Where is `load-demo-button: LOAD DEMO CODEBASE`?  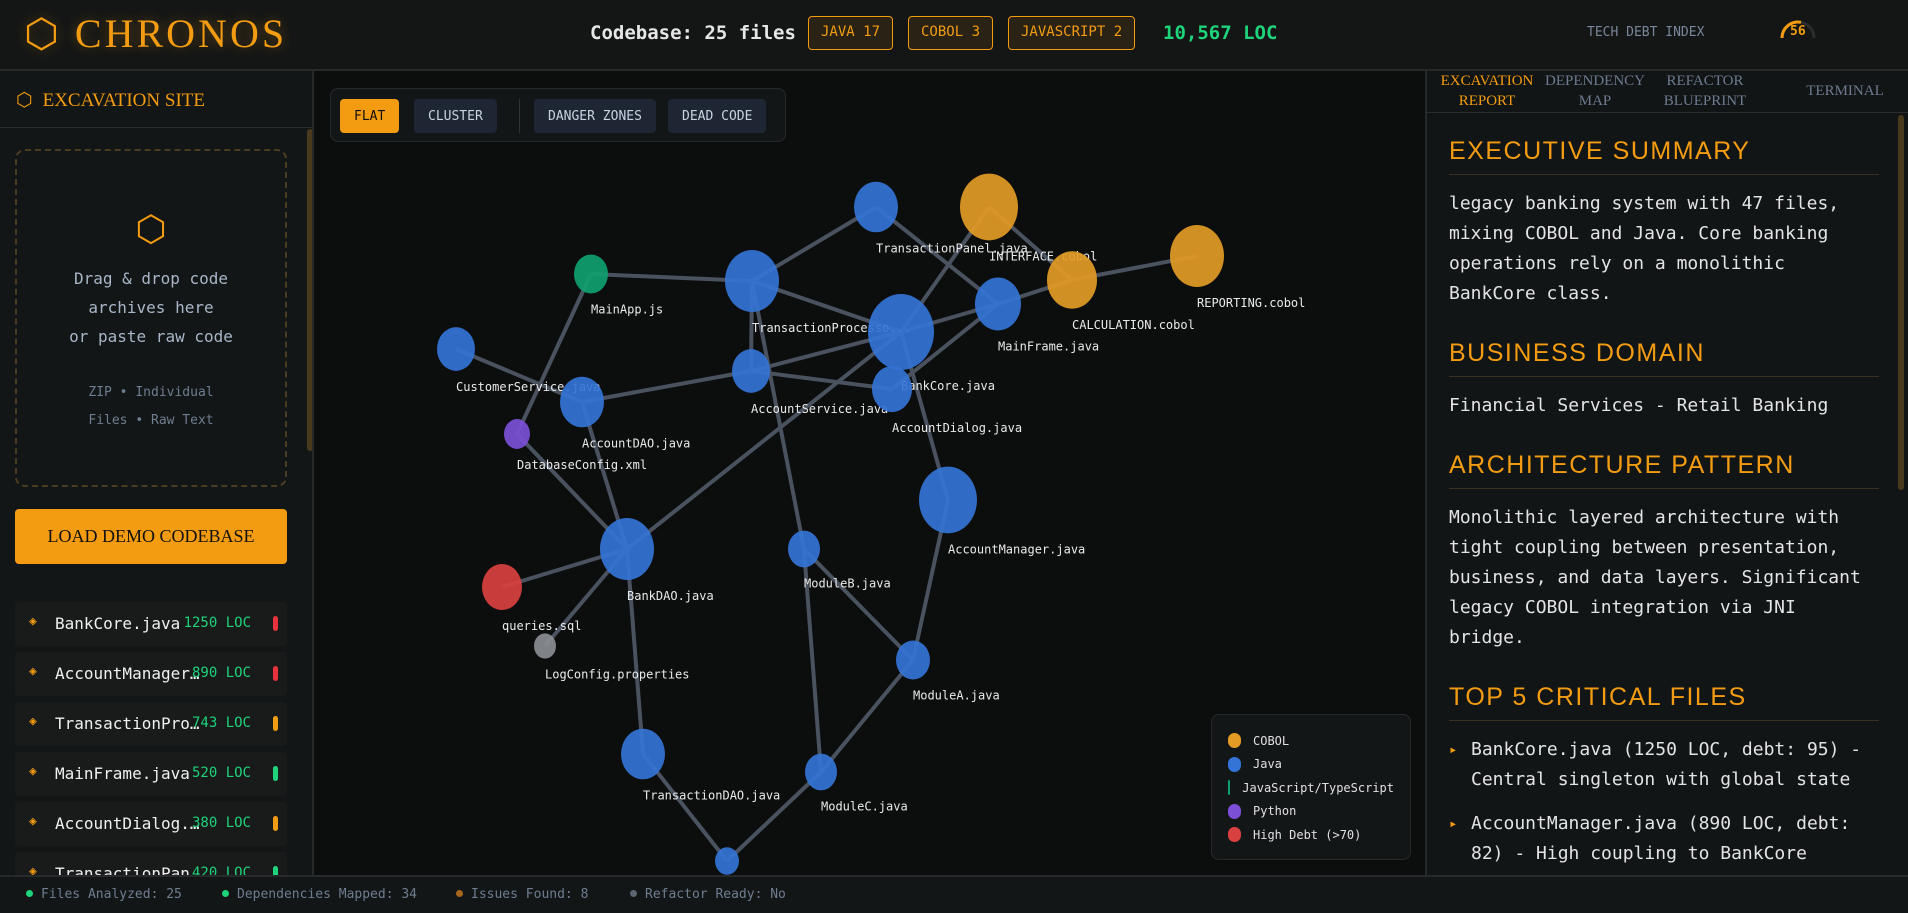 load-demo-button: LOAD DEMO CODEBASE is located at coordinates (151, 536).